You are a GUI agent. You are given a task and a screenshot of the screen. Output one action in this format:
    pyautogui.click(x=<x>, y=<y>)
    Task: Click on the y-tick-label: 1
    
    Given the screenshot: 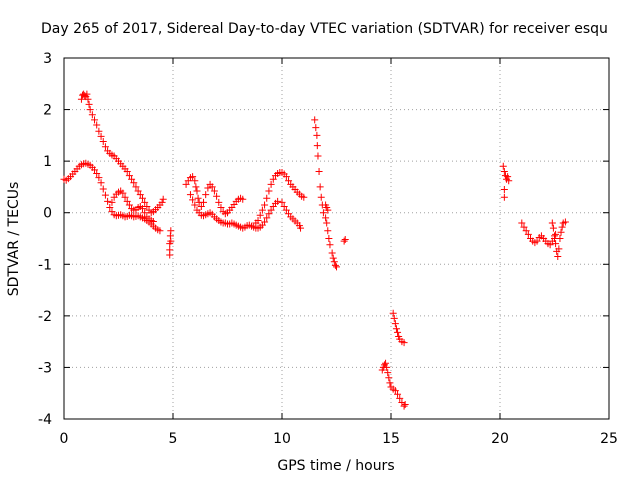 What is the action you would take?
    pyautogui.click(x=47, y=162)
    